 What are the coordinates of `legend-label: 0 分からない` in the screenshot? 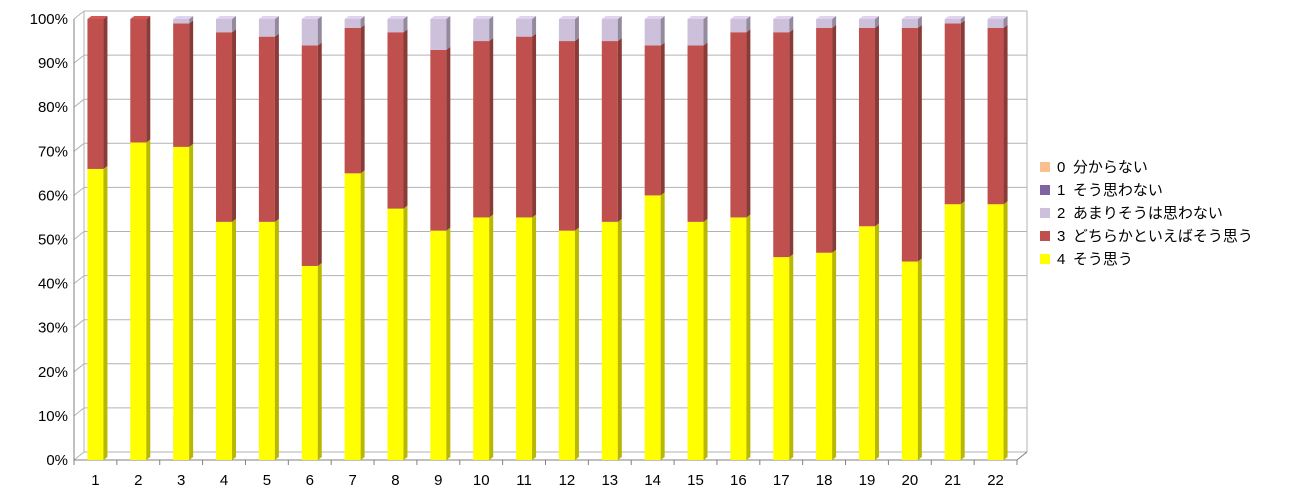 It's located at (1102, 167).